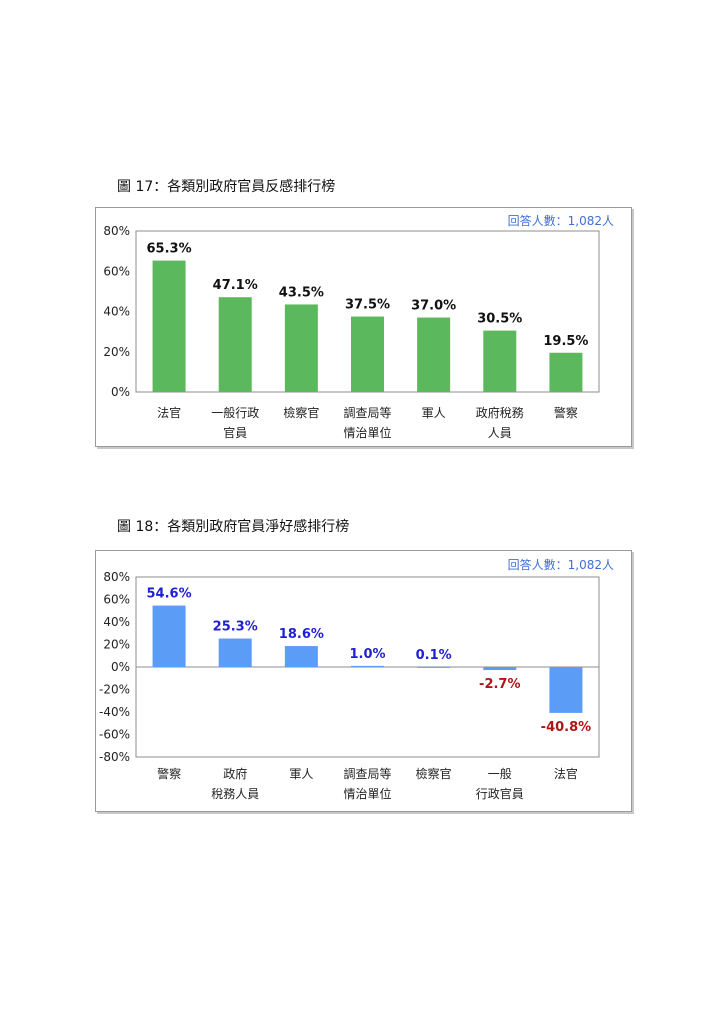 Image resolution: width=724 pixels, height=1024 pixels. I want to click on bar-value-label-1: 47.1%, so click(235, 285).